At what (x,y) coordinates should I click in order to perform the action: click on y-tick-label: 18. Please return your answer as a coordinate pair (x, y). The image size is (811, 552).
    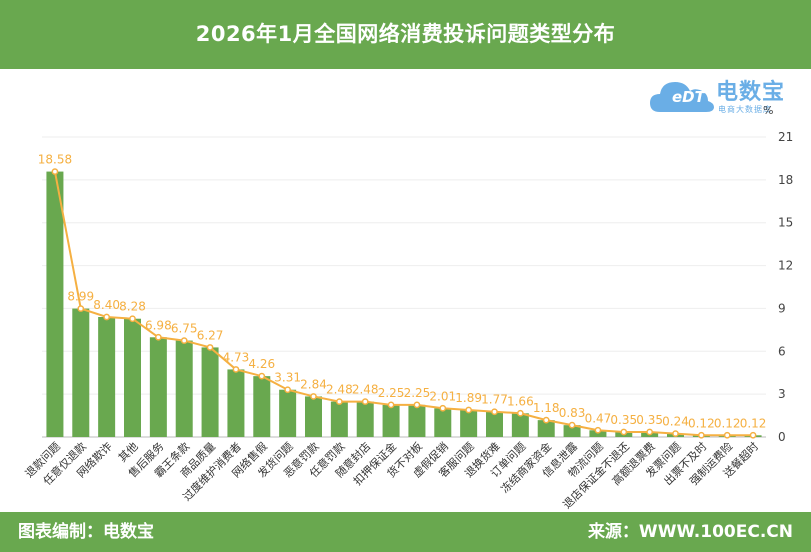
    Looking at the image, I should click on (785, 180).